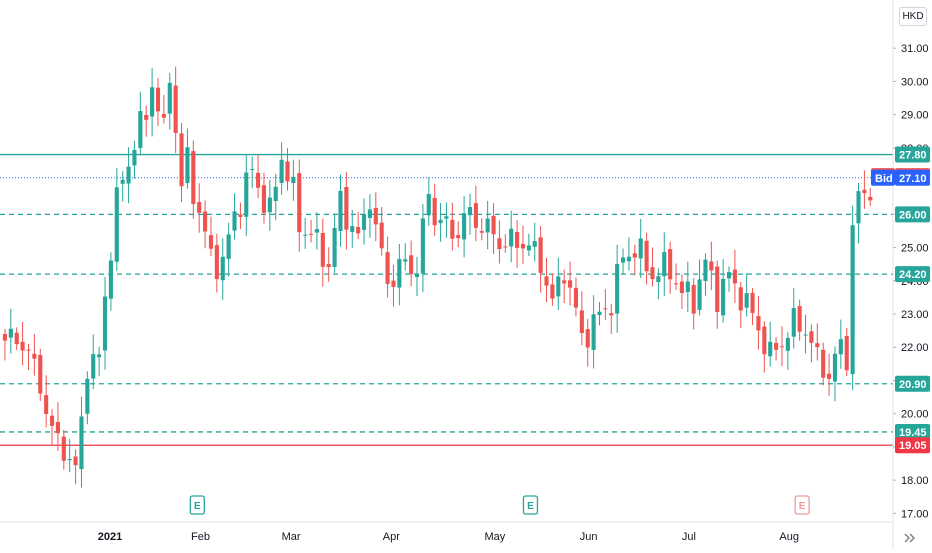 The image size is (932, 553). What do you see at coordinates (391, 537) in the screenshot?
I see `x-tick-label: Apr` at bounding box center [391, 537].